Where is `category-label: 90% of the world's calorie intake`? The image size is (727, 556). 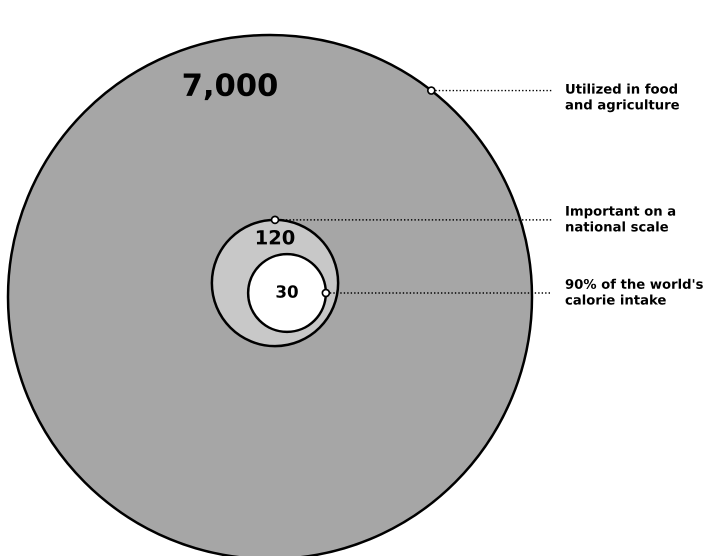 category-label: 90% of the world's calorie intake is located at coordinates (634, 291).